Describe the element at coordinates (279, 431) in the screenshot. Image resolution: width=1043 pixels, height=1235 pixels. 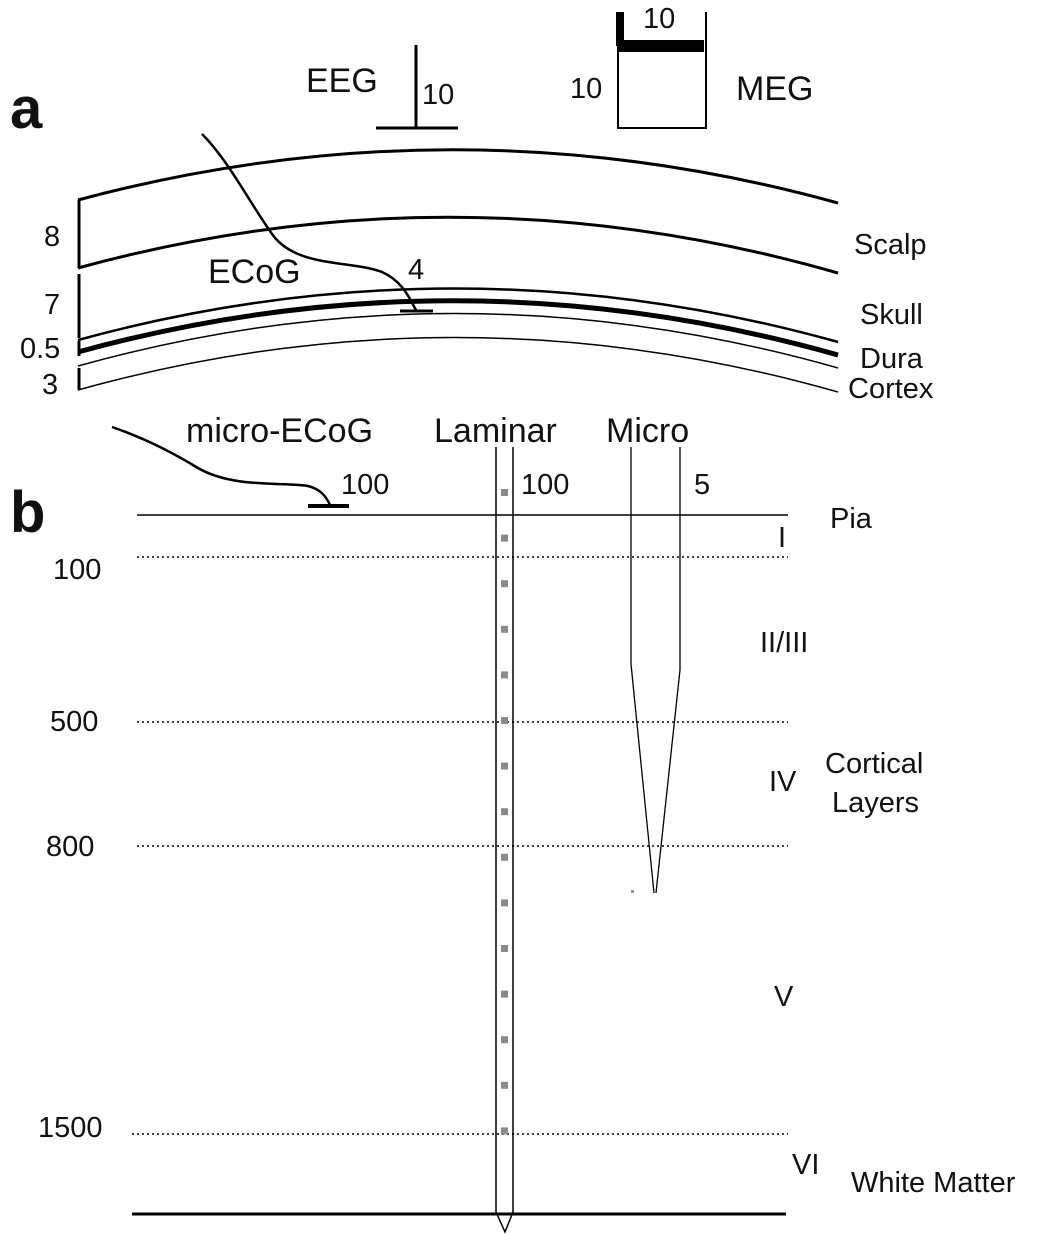
I see `micro-ecog-label: micro-ECoG` at that location.